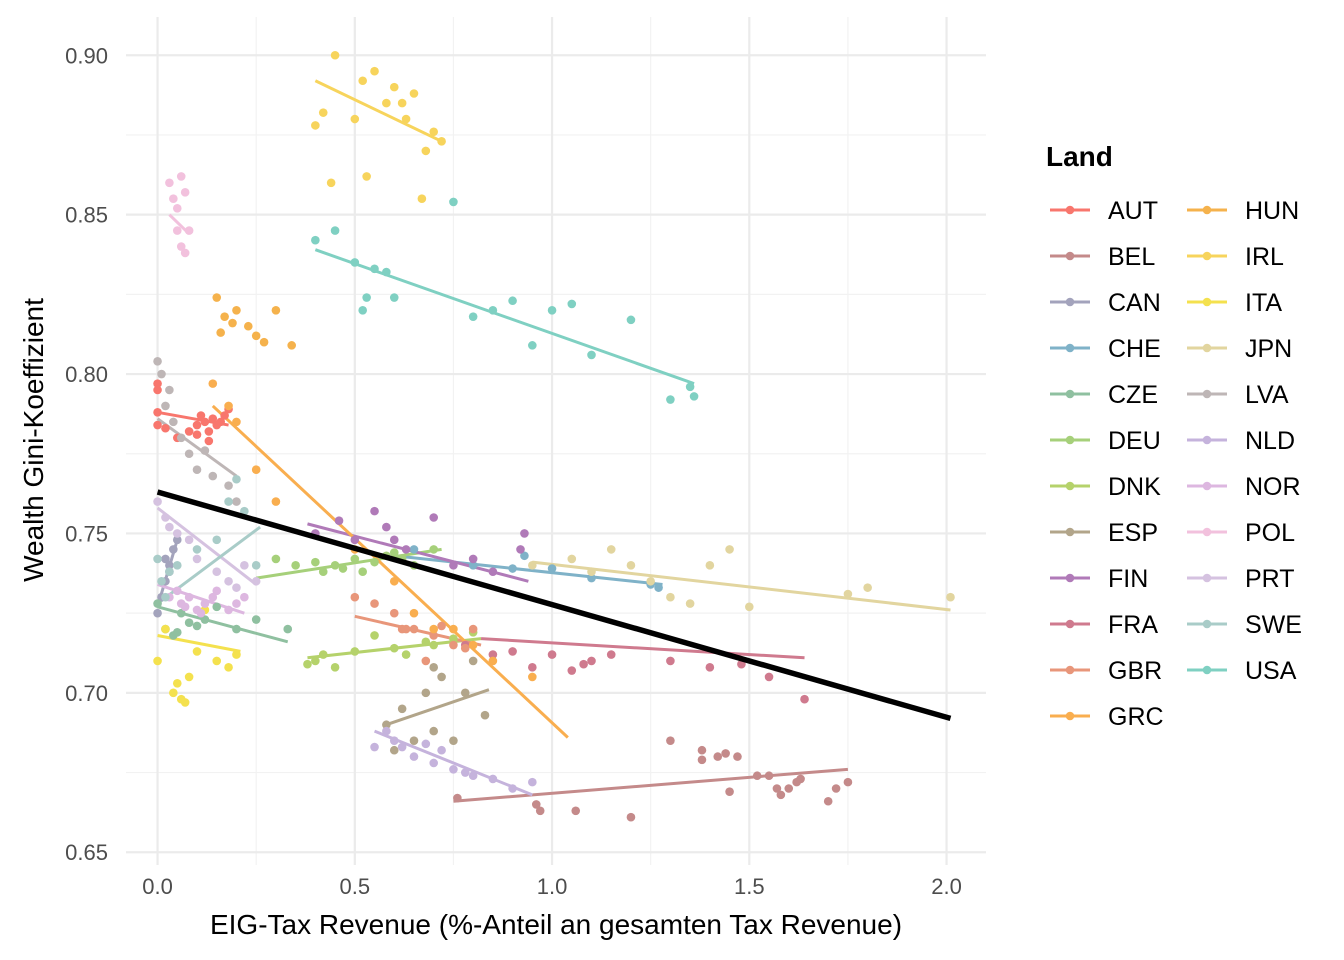 The height and width of the screenshot is (960, 1344). Describe the element at coordinates (552, 886) in the screenshot. I see `x-tick-label: 1.0` at that location.